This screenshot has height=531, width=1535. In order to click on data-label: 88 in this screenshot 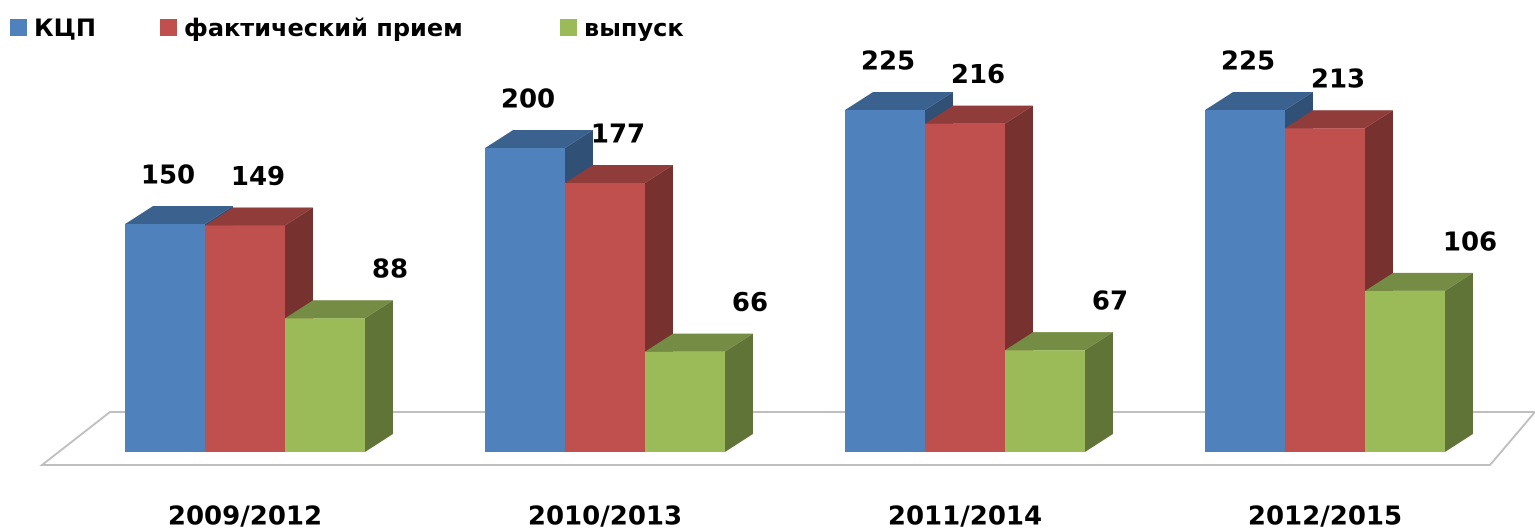, I will do `click(390, 270)`.